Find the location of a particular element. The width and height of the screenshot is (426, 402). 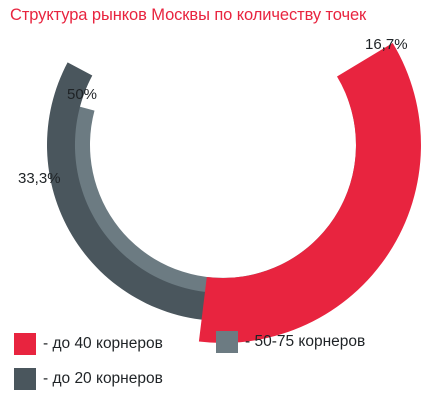

legend-swatch-red is located at coordinates (25, 344).